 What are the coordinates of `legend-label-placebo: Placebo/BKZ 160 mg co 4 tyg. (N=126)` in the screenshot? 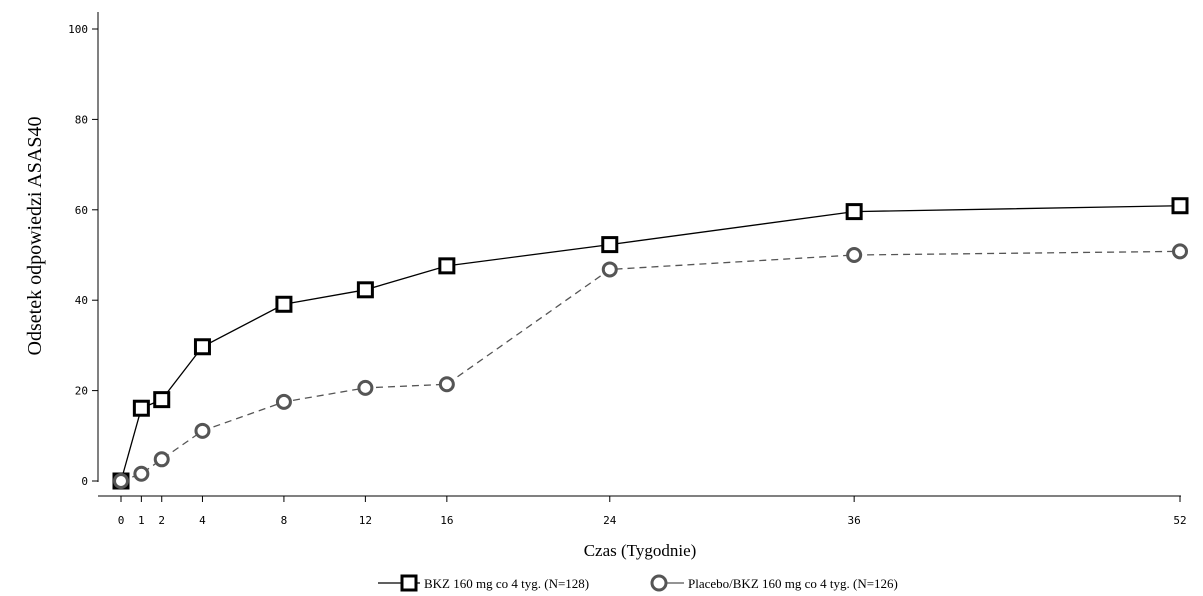 It's located at (793, 583).